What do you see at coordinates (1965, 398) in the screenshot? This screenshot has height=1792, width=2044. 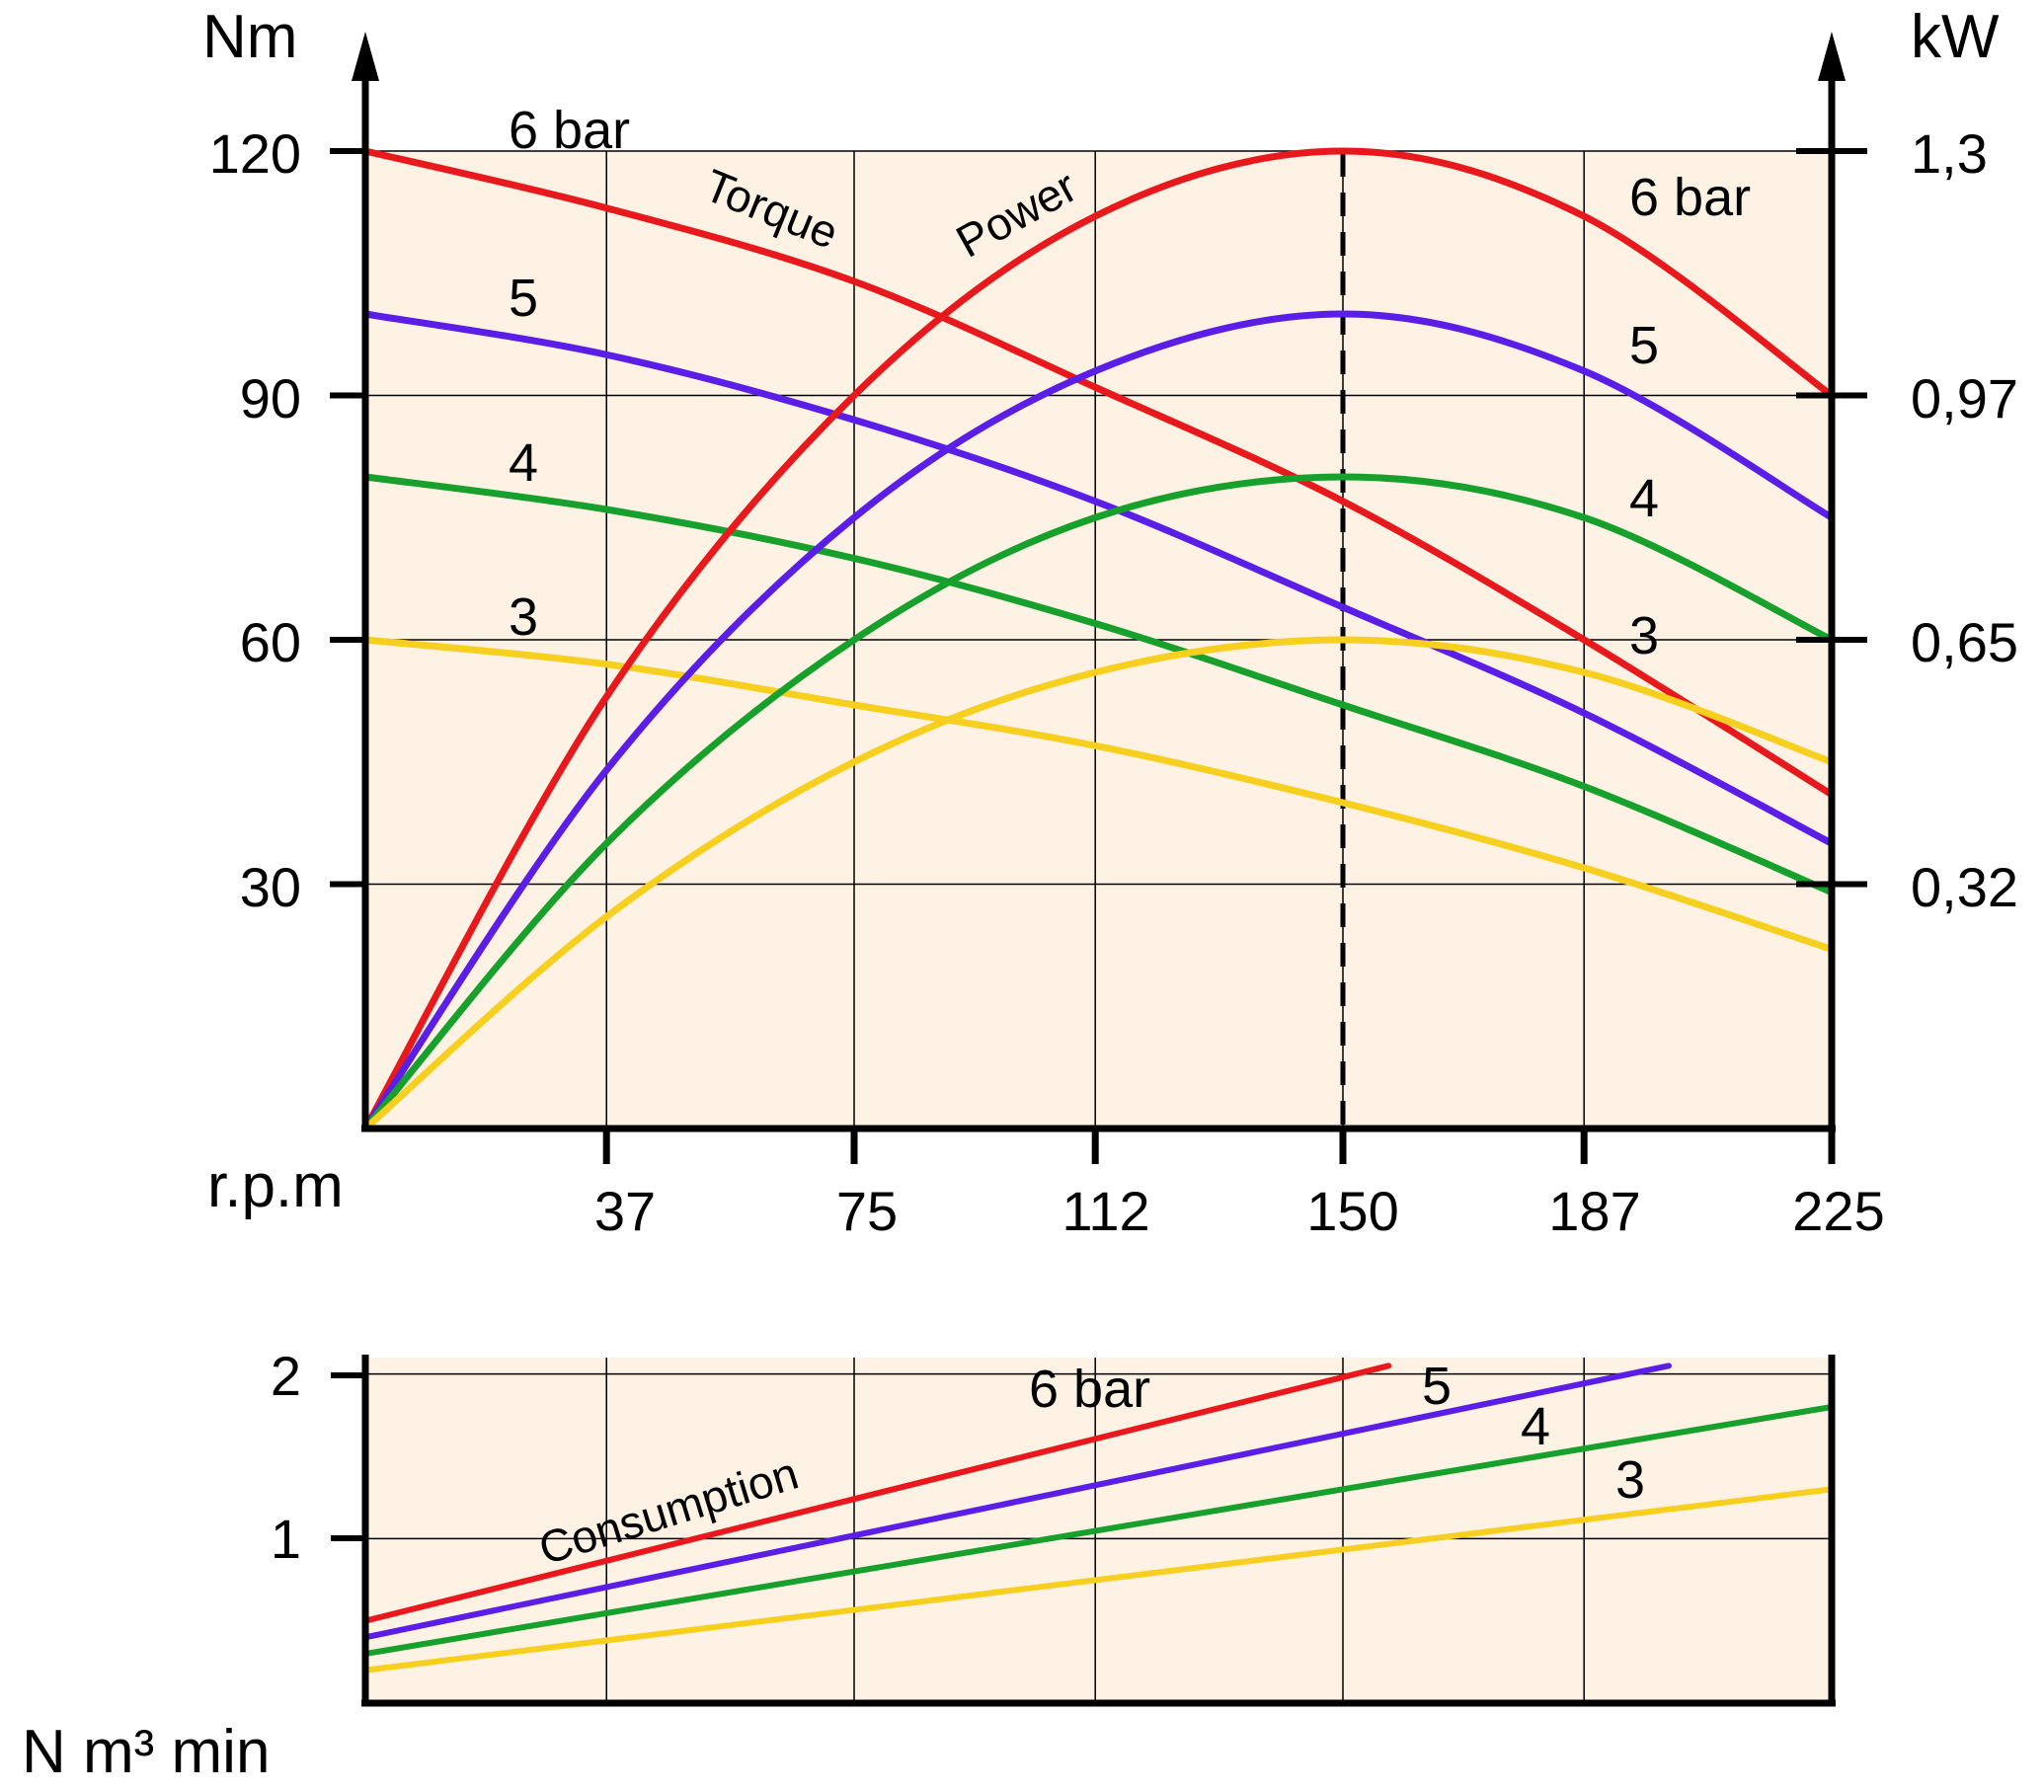 I see `y-right-tick-097: 0,97` at bounding box center [1965, 398].